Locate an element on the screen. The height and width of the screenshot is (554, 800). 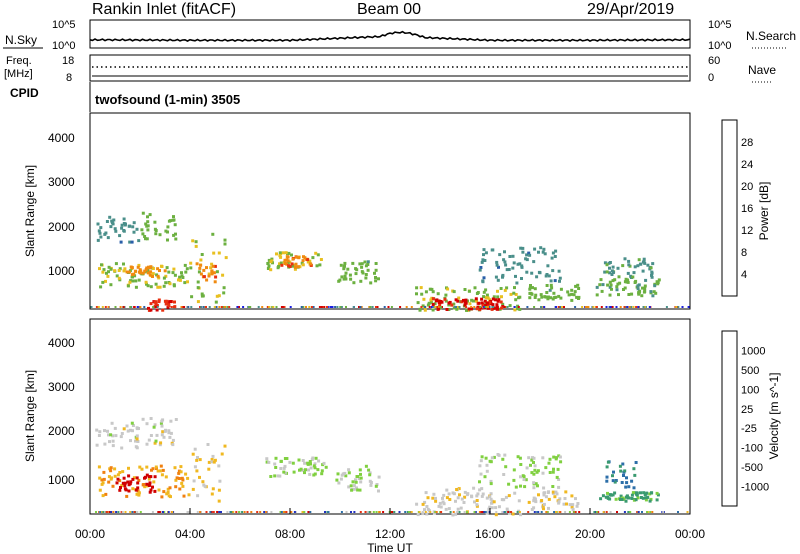
x-axis-label: Time UT is located at coordinates (390, 547).